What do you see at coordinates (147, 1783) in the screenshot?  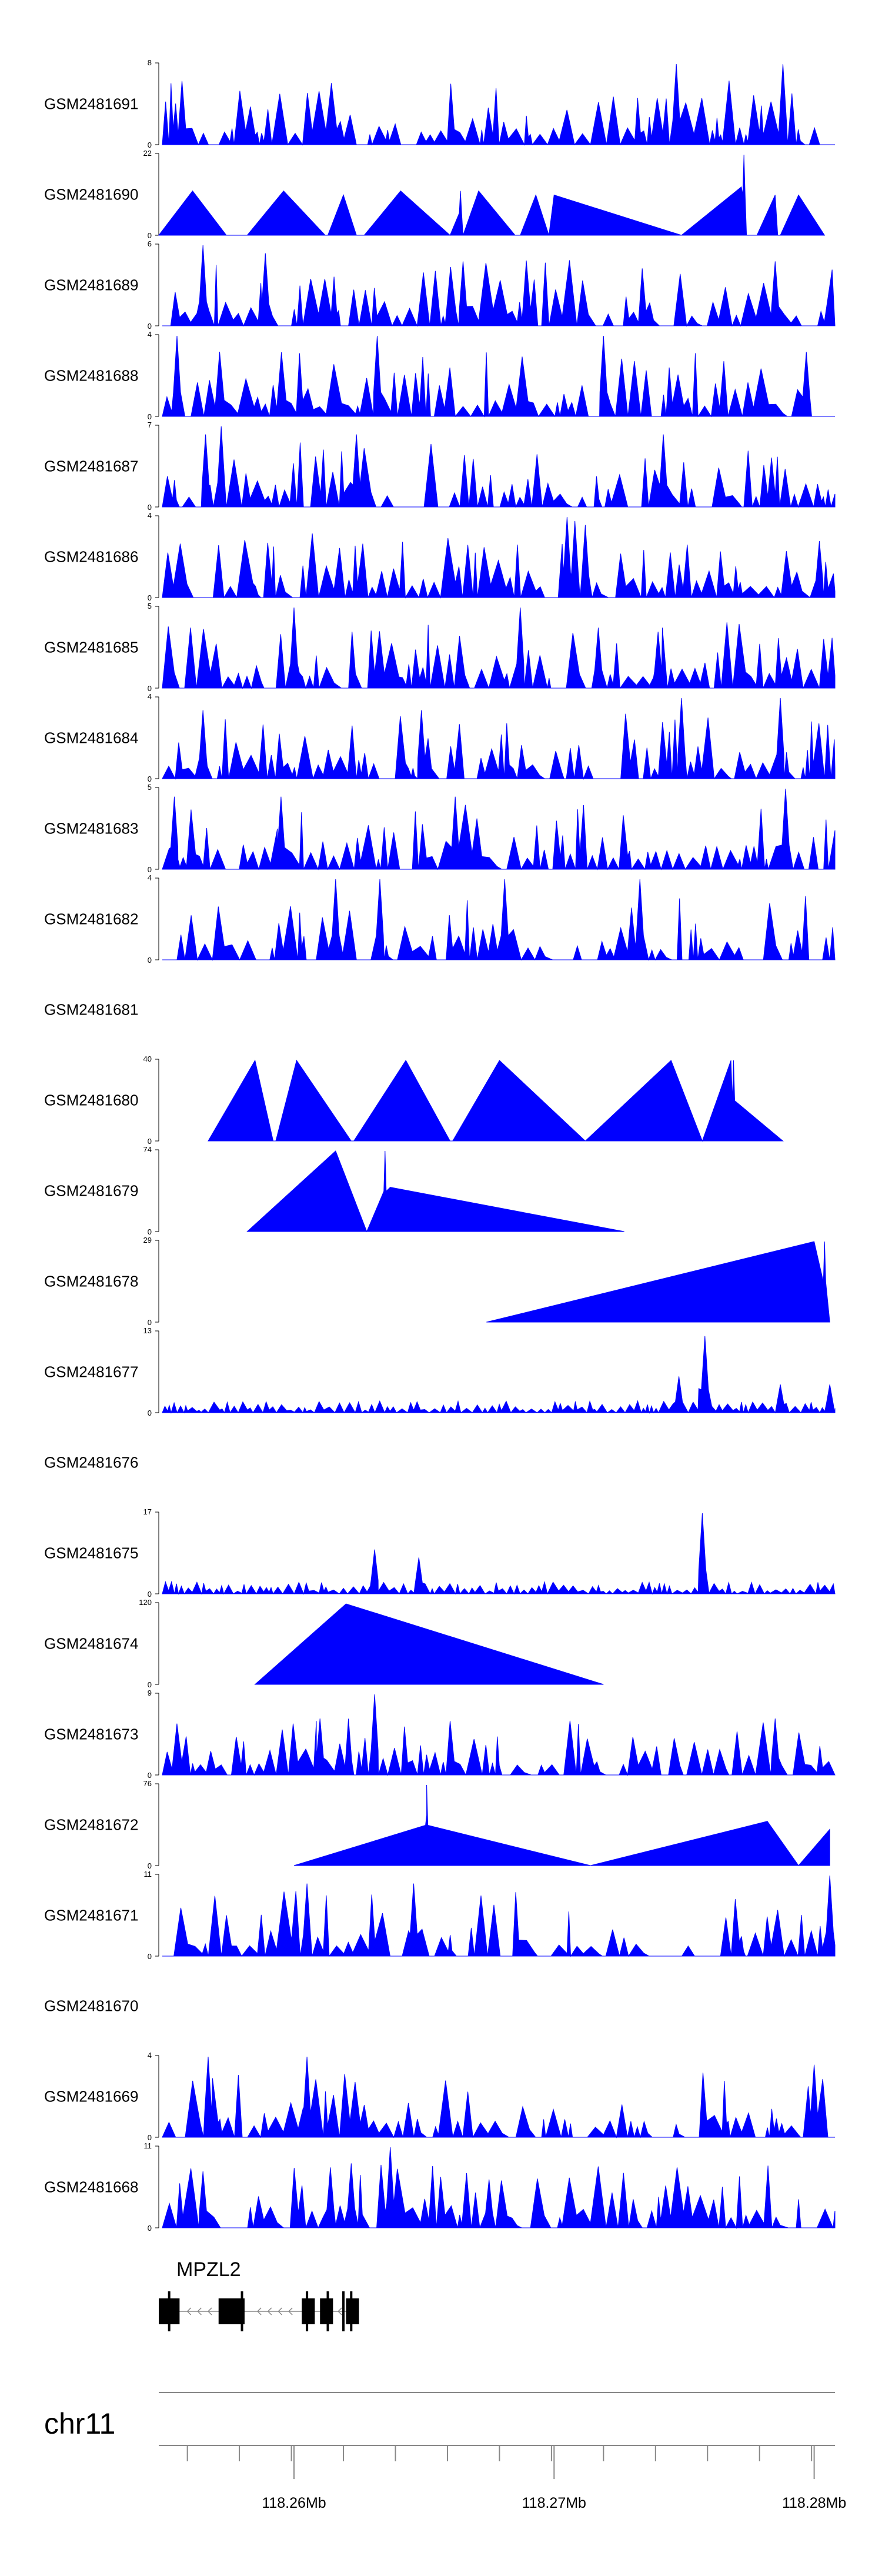 I see `y-max-label: 76` at bounding box center [147, 1783].